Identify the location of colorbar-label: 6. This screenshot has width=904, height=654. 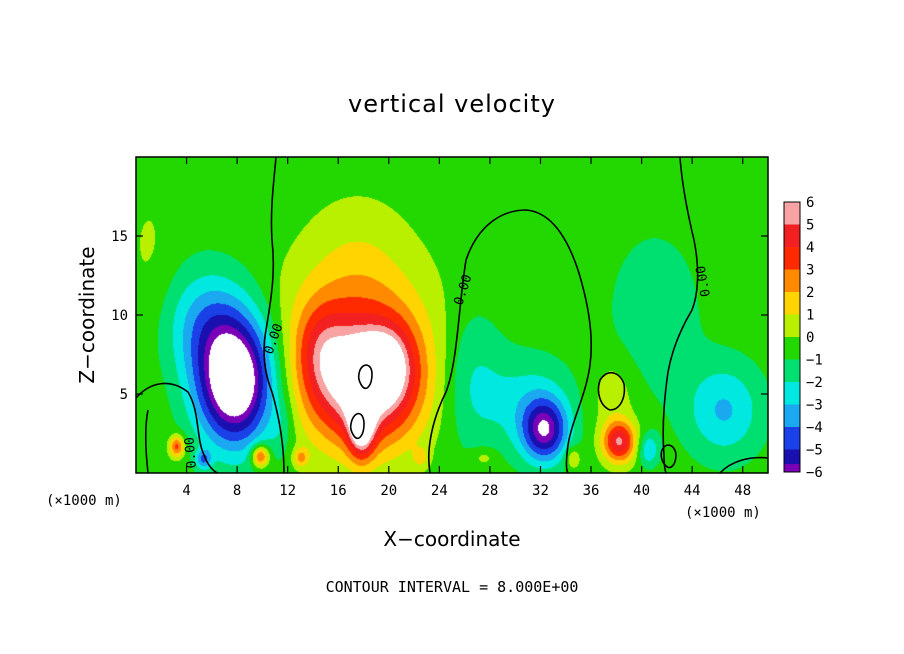
(810, 203).